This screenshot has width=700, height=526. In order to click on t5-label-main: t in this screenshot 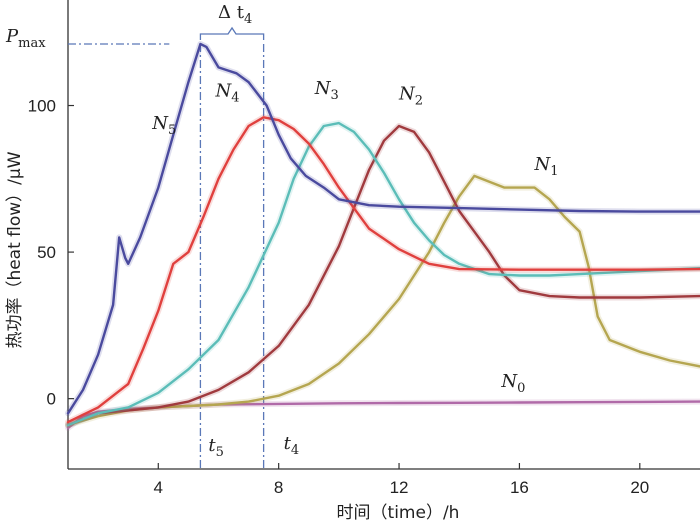, I will do `click(212, 445)`.